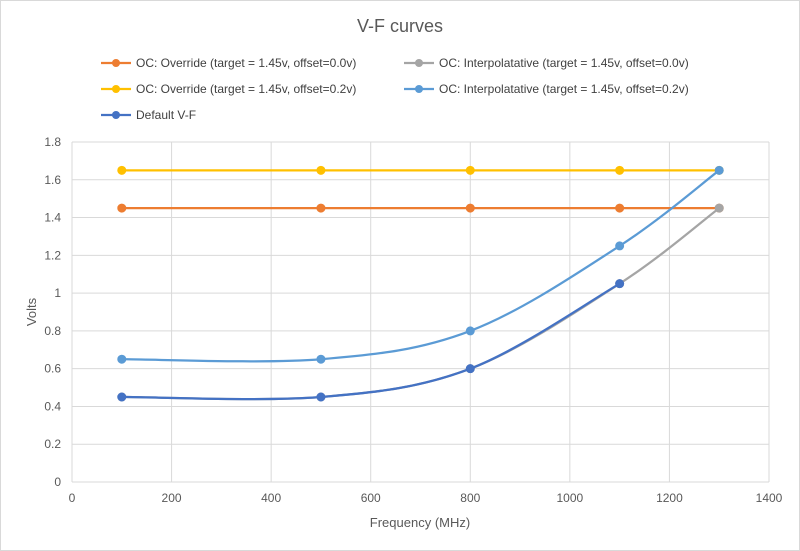 This screenshot has width=800, height=551. What do you see at coordinates (52, 218) in the screenshot?
I see `y-tick-label: 1.4` at bounding box center [52, 218].